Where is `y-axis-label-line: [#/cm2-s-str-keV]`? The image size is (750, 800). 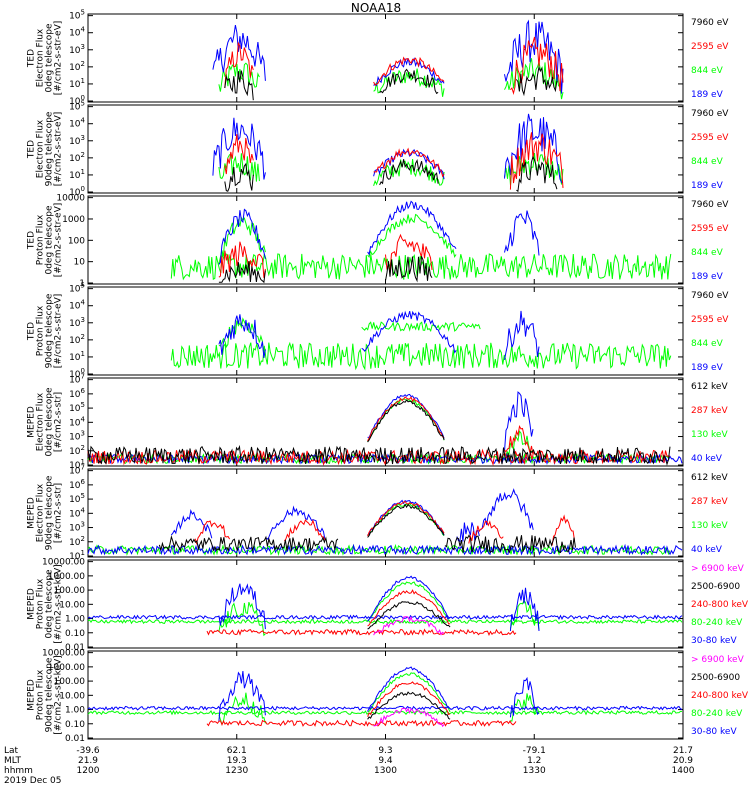 y-axis-label-line: [#/cm2-s-str-keV] is located at coordinates (59, 694).